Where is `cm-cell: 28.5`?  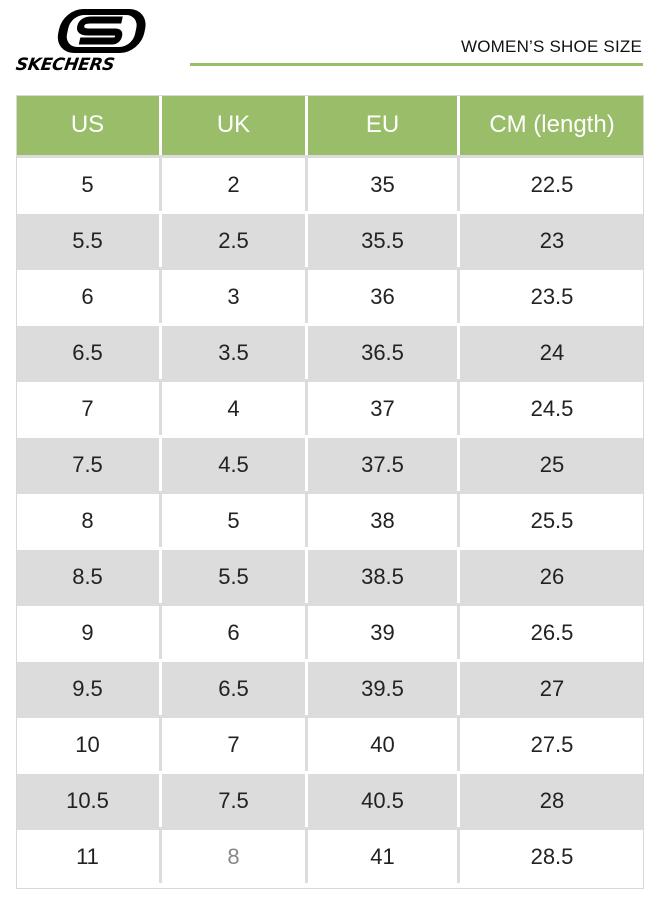
cm-cell: 28.5 is located at coordinates (552, 855).